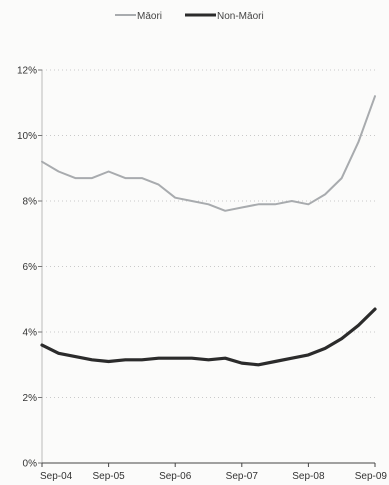  Describe the element at coordinates (189, 16) in the screenshot. I see `chart-legend: Māori Non-Māori` at that location.